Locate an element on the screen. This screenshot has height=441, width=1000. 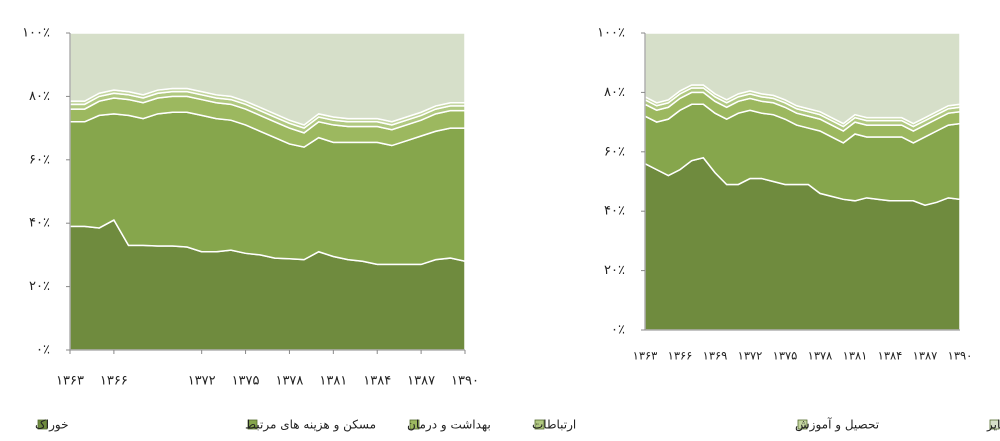
legend-label: سایر is located at coordinates (993, 425).